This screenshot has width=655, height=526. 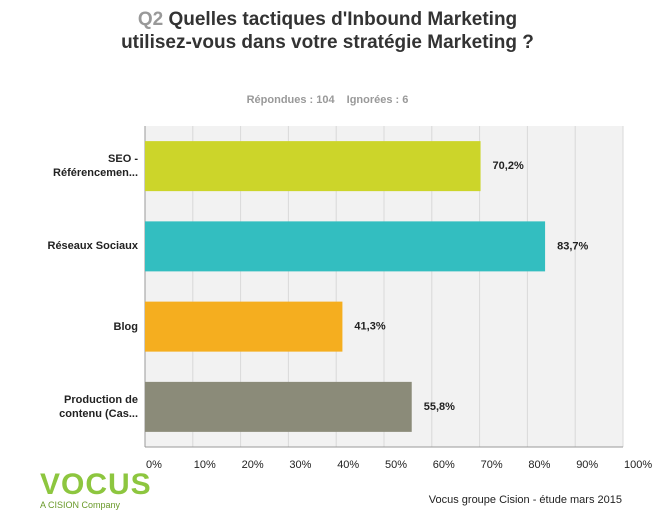 What do you see at coordinates (638, 465) in the screenshot?
I see `x-tick-label: 100%` at bounding box center [638, 465].